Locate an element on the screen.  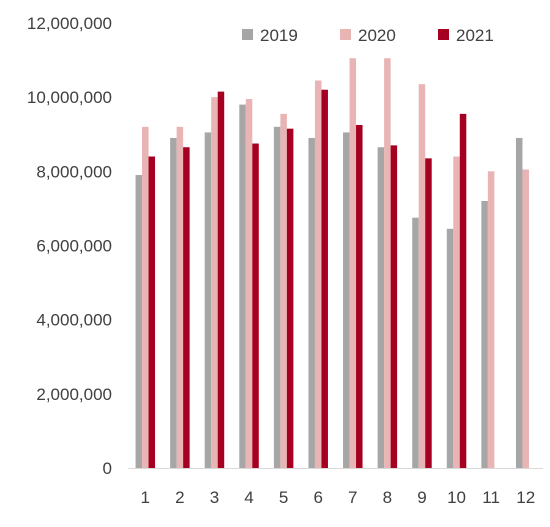
y-tick-label: 4,000,000 is located at coordinates (74, 320).